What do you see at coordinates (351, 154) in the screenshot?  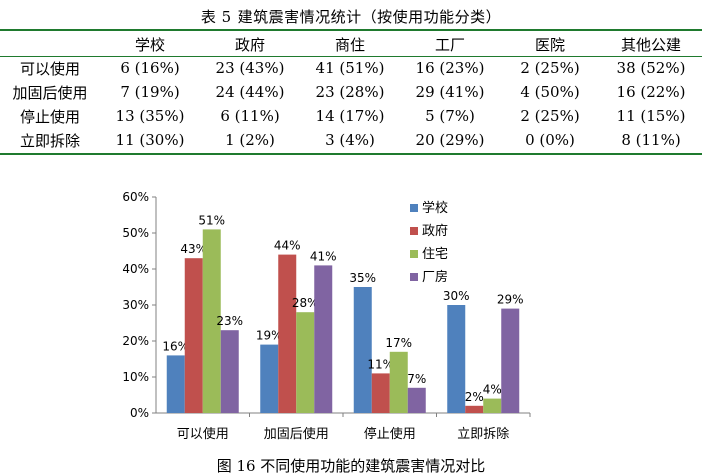 I see `table-bottom-rule` at bounding box center [351, 154].